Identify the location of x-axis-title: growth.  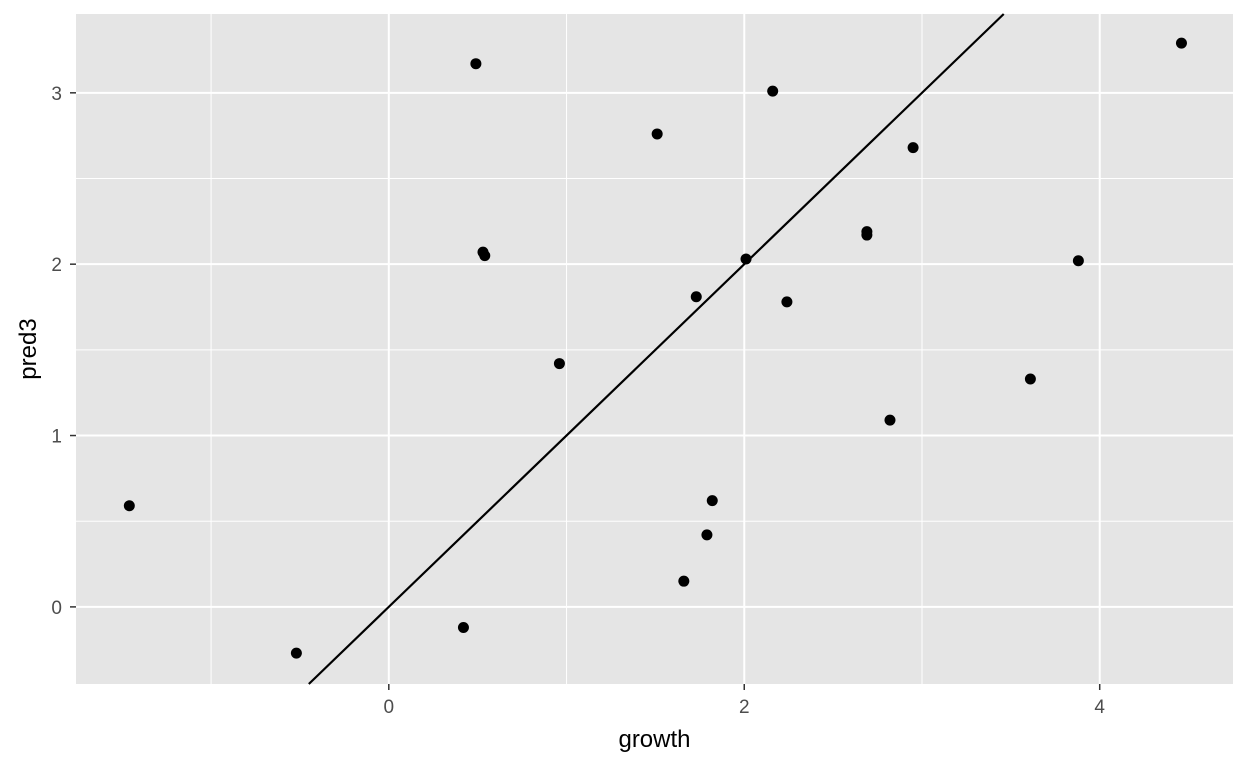
(654, 739).